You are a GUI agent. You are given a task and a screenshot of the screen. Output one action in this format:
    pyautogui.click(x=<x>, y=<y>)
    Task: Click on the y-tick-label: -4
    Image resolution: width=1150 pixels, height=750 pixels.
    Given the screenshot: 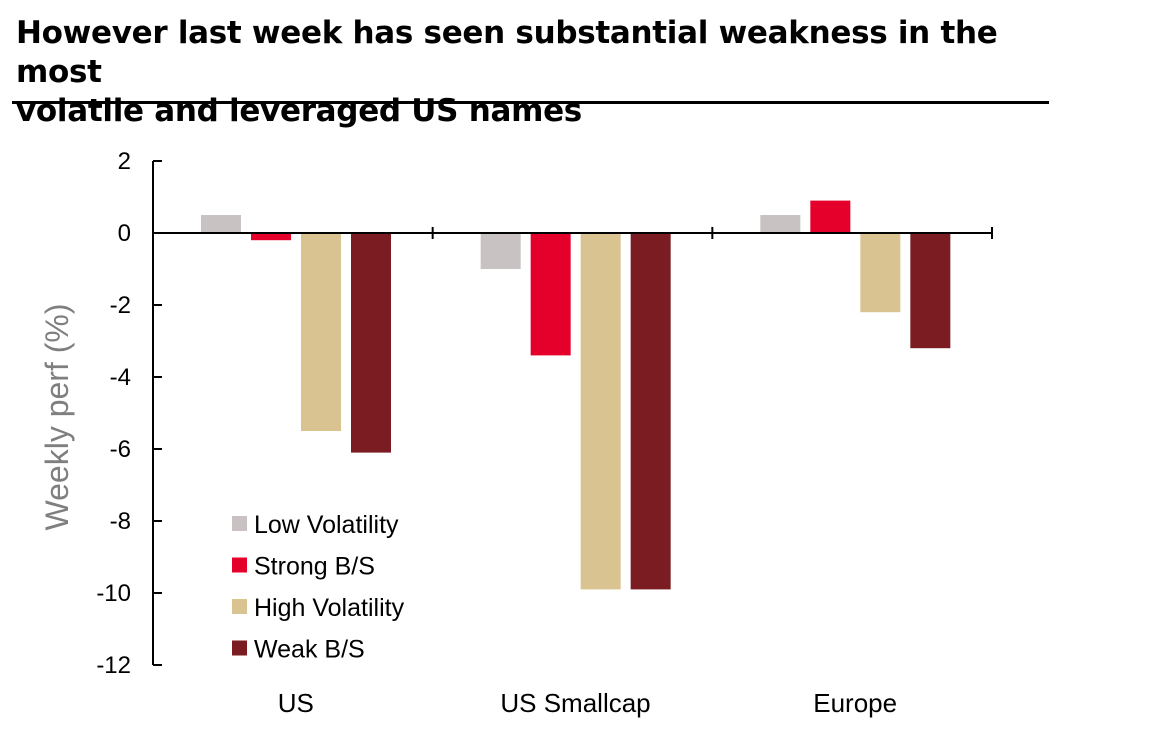 What is the action you would take?
    pyautogui.click(x=120, y=377)
    